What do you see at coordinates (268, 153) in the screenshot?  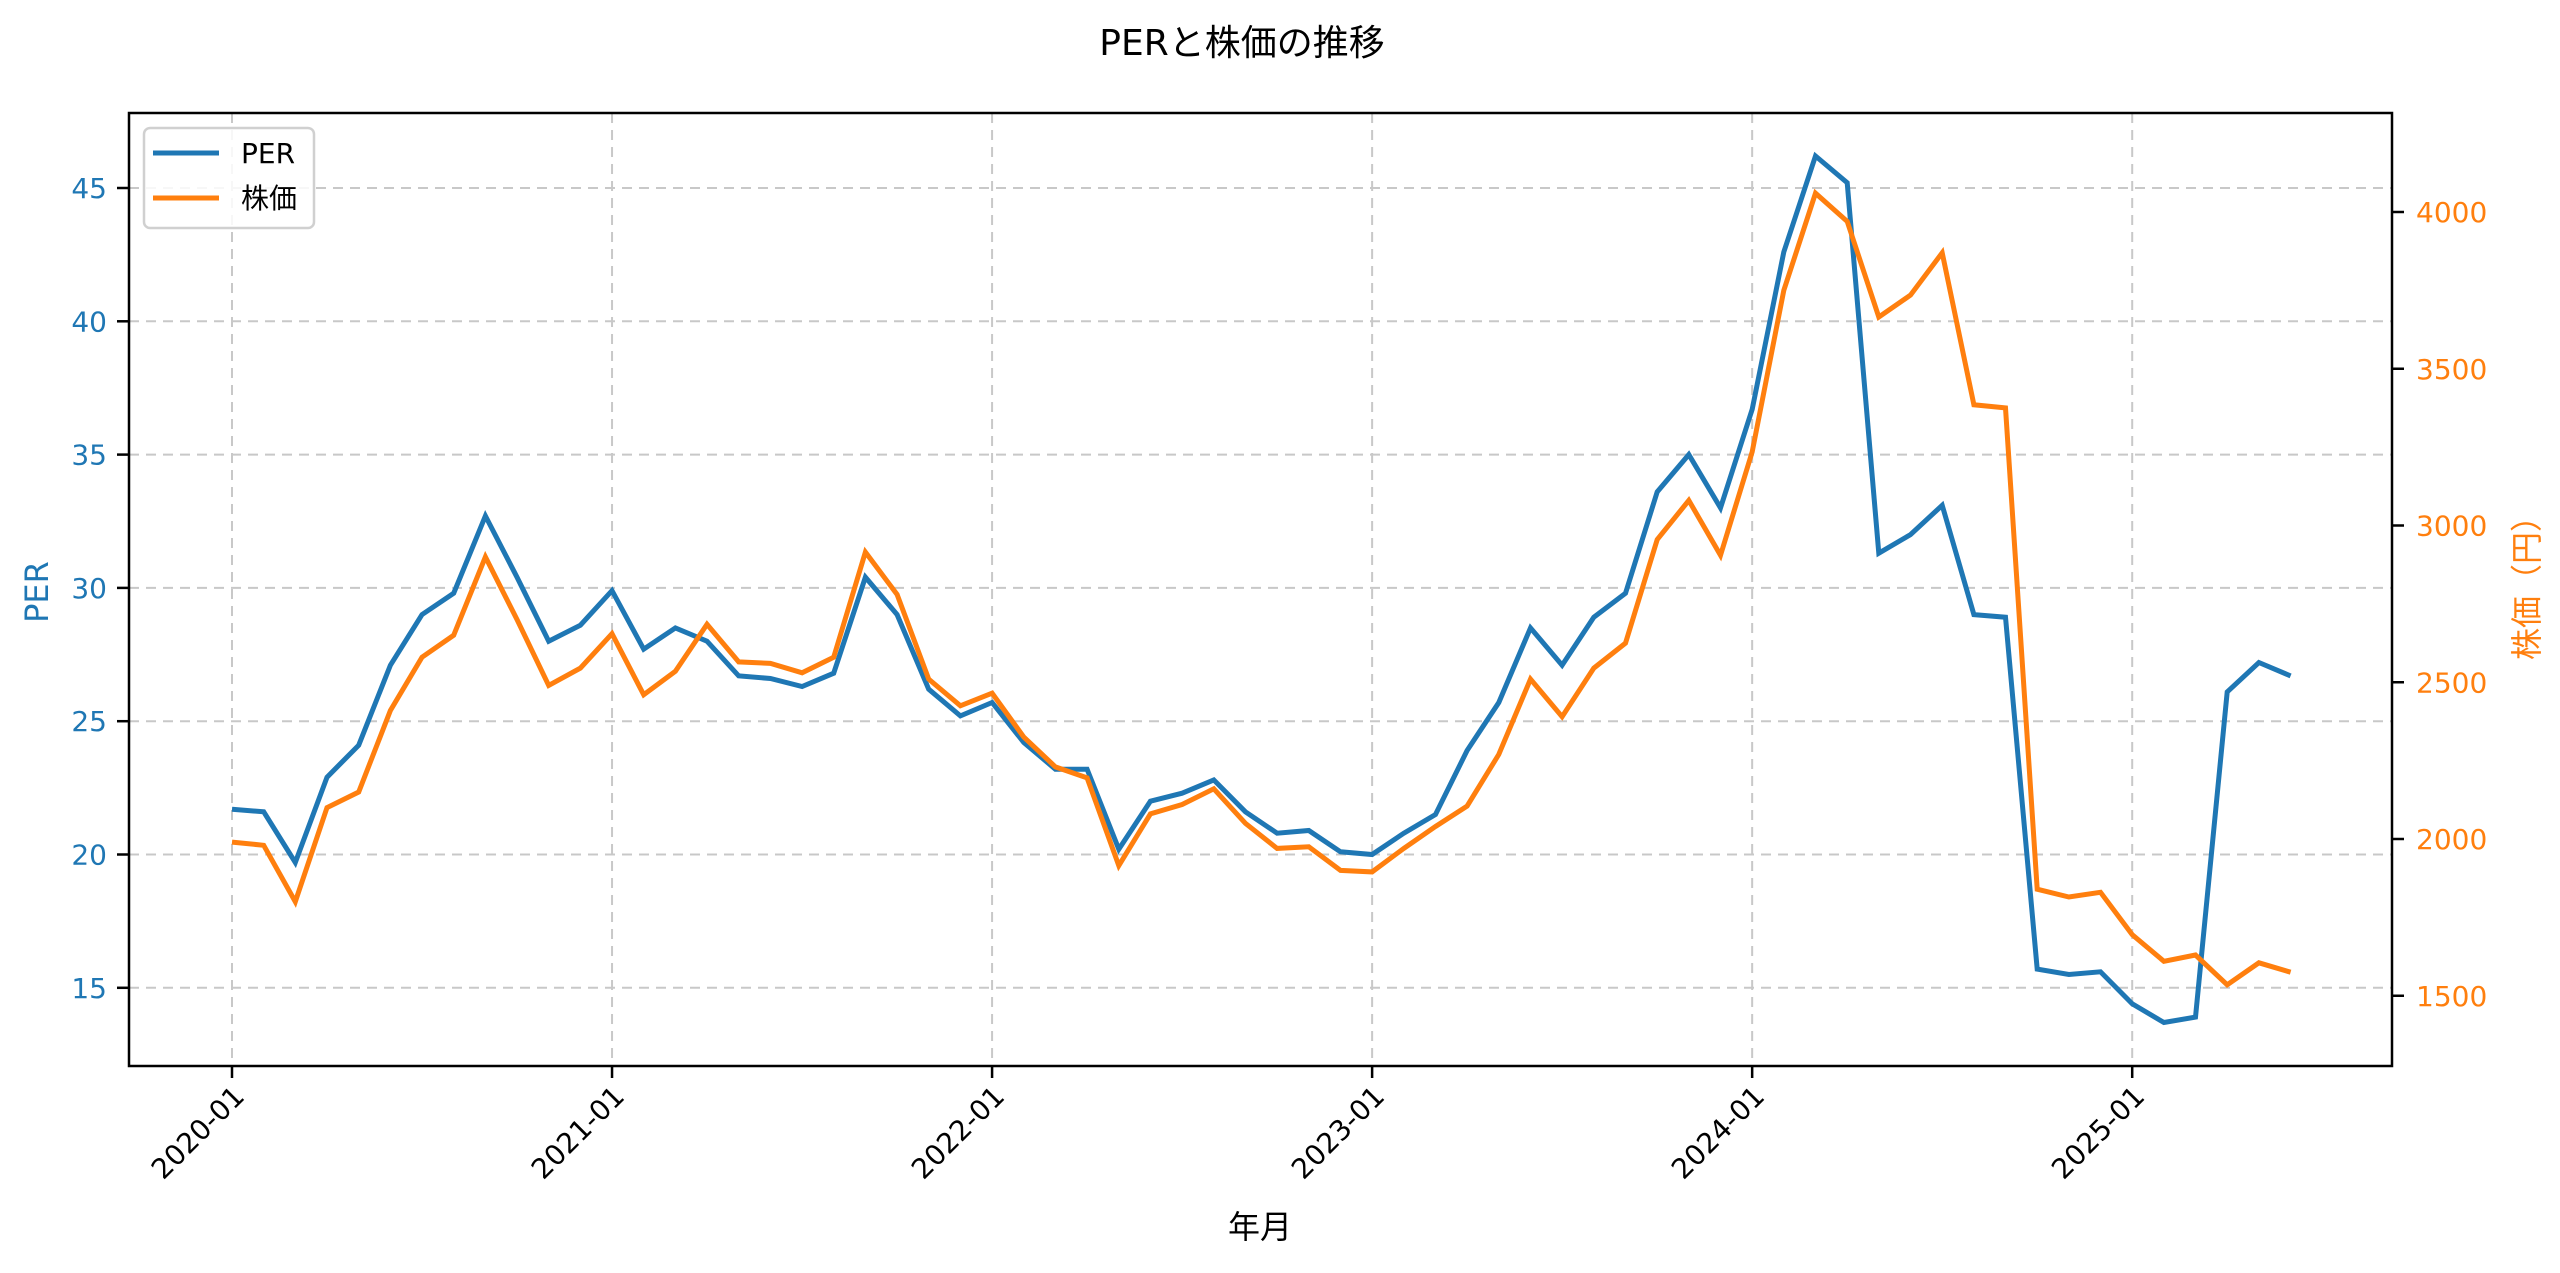 I see `legend-label-per: PER` at bounding box center [268, 153].